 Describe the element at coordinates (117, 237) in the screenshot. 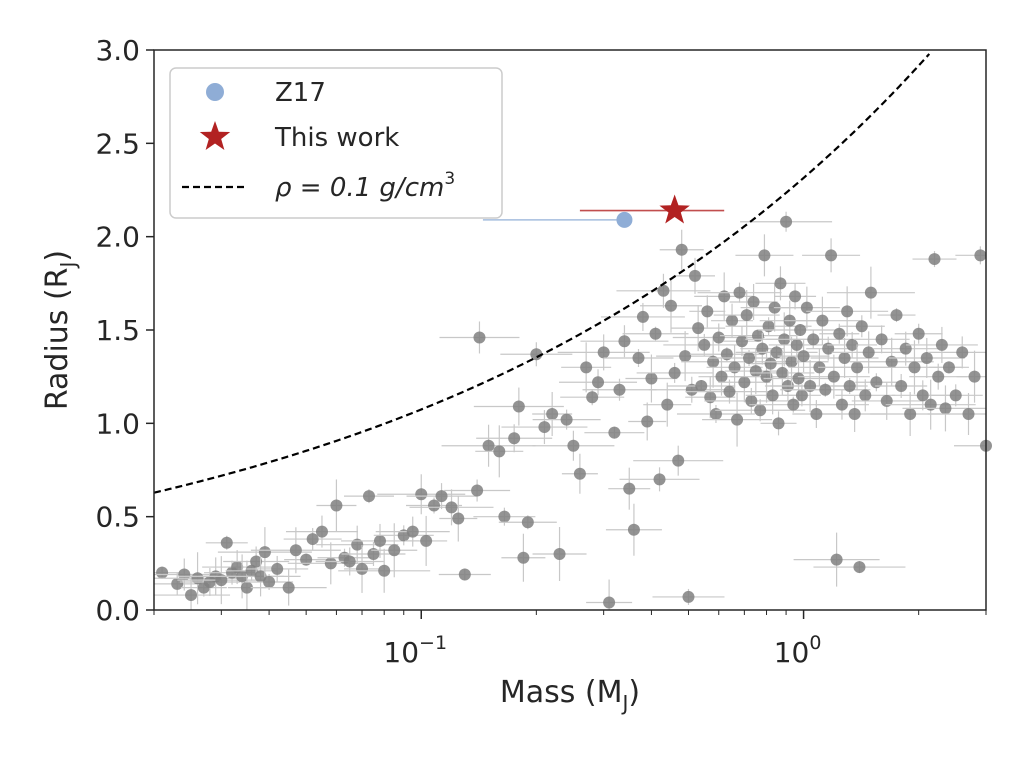

I see `y-tick-label: 2.0` at that location.